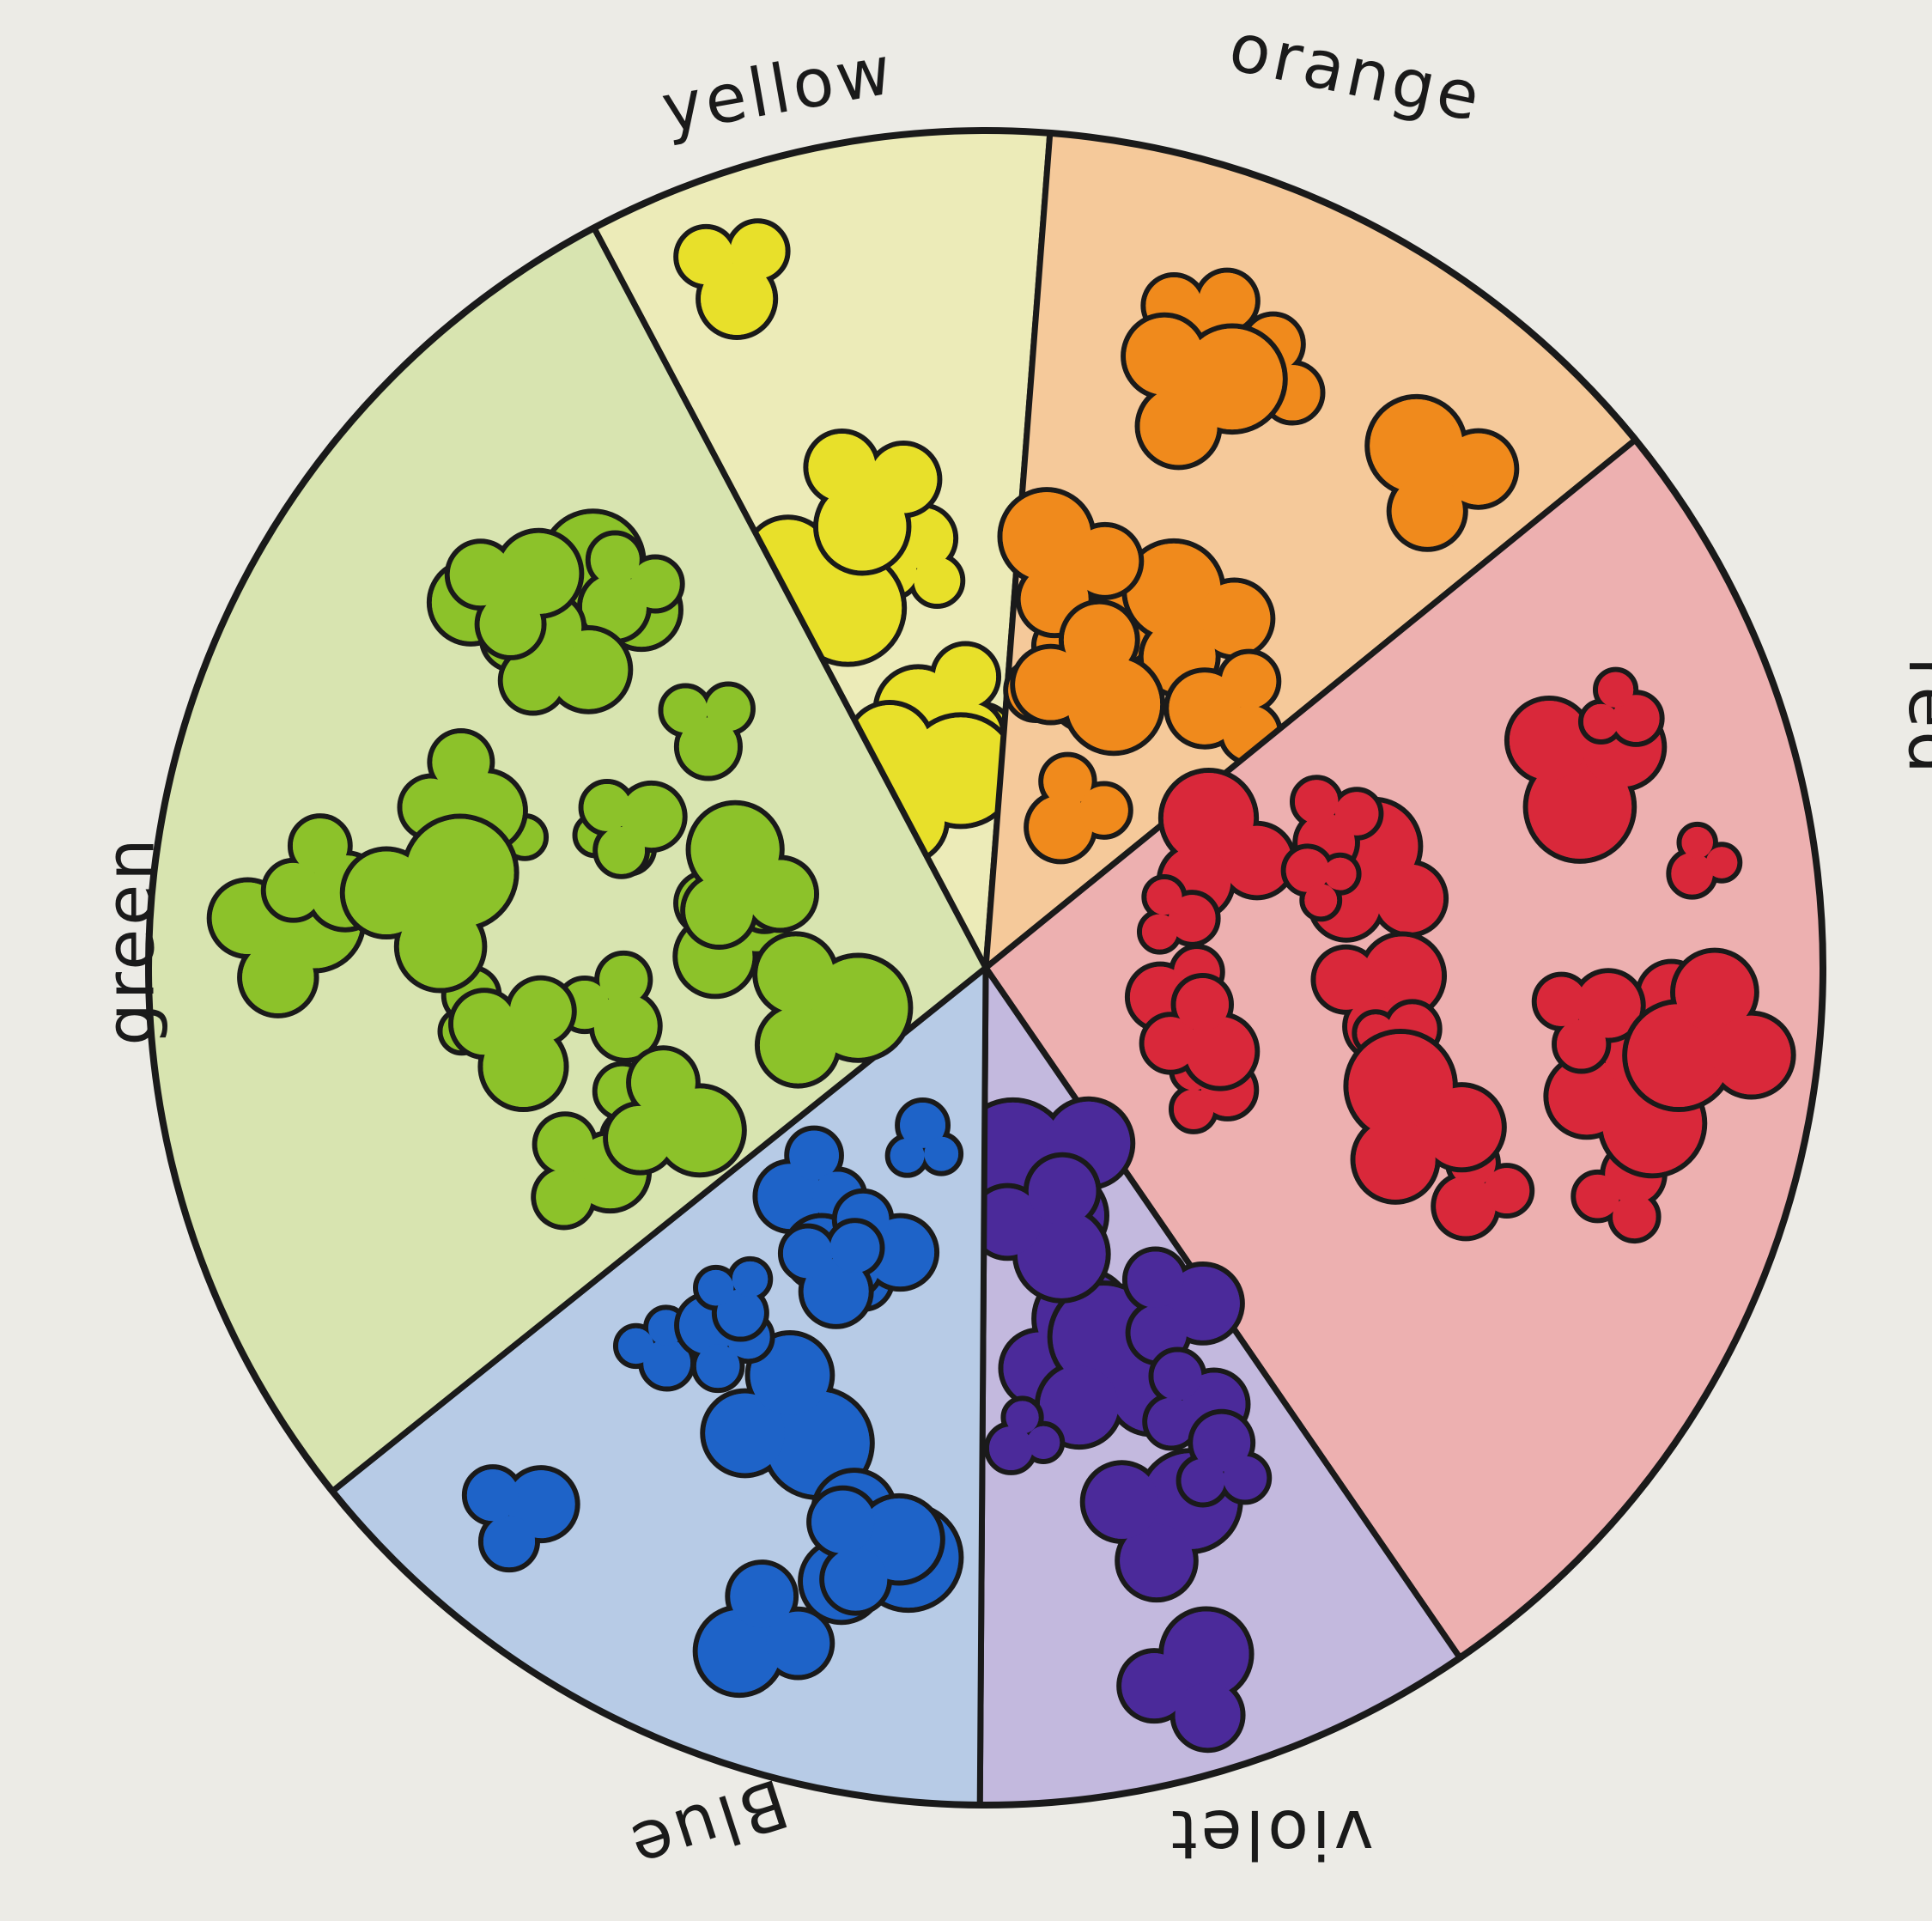  Describe the element at coordinates (1209, 1383) in the screenshot. I see `wedge-violet` at that location.